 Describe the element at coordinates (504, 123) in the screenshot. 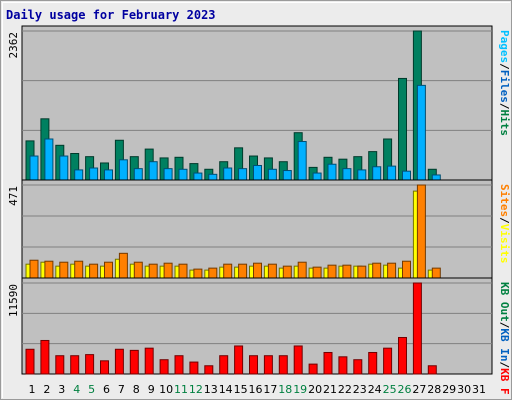

I see `legend-entry: Hits` at that location.